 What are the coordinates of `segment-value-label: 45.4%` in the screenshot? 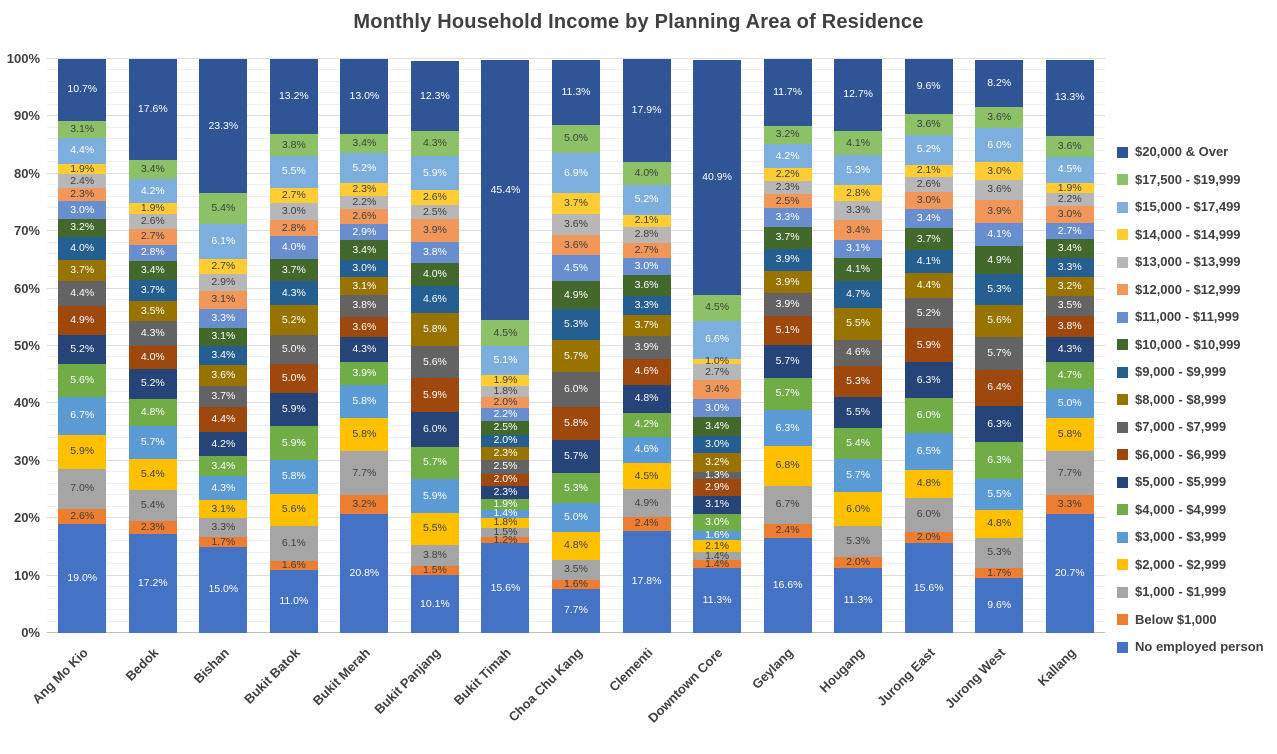 It's located at (505, 189).